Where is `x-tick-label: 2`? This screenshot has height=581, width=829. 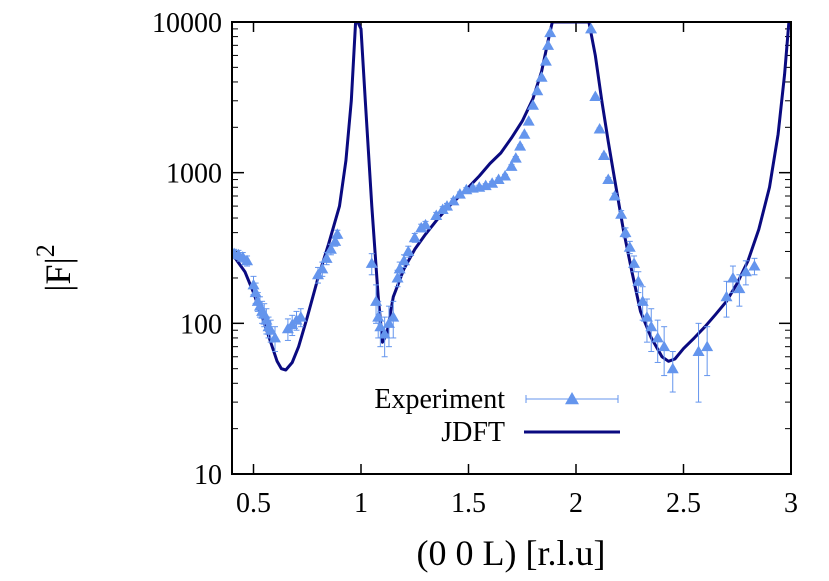 x-tick-label: 2 is located at coordinates (576, 503).